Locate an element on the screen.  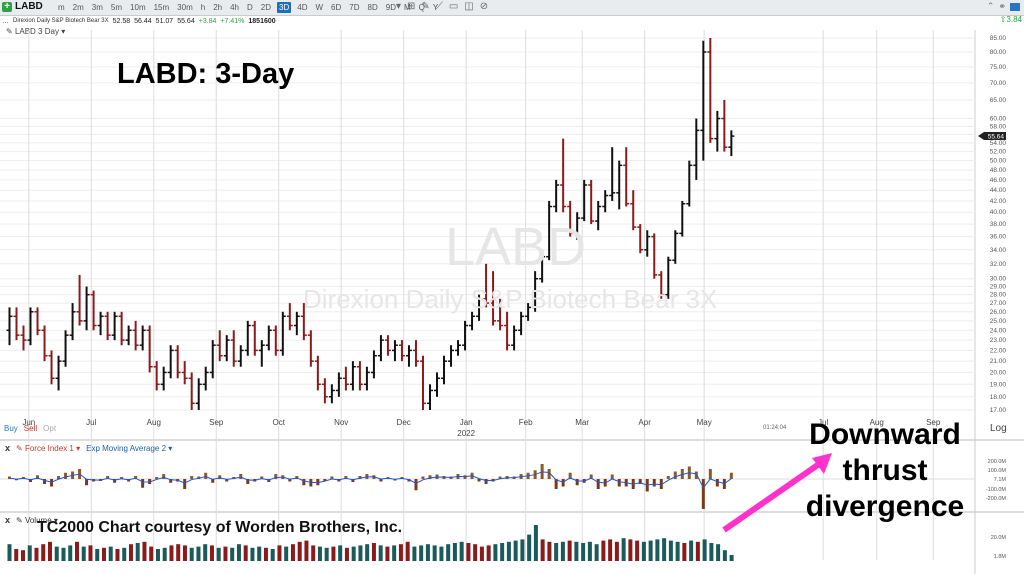
interval-8d: 8D is located at coordinates (372, 7).